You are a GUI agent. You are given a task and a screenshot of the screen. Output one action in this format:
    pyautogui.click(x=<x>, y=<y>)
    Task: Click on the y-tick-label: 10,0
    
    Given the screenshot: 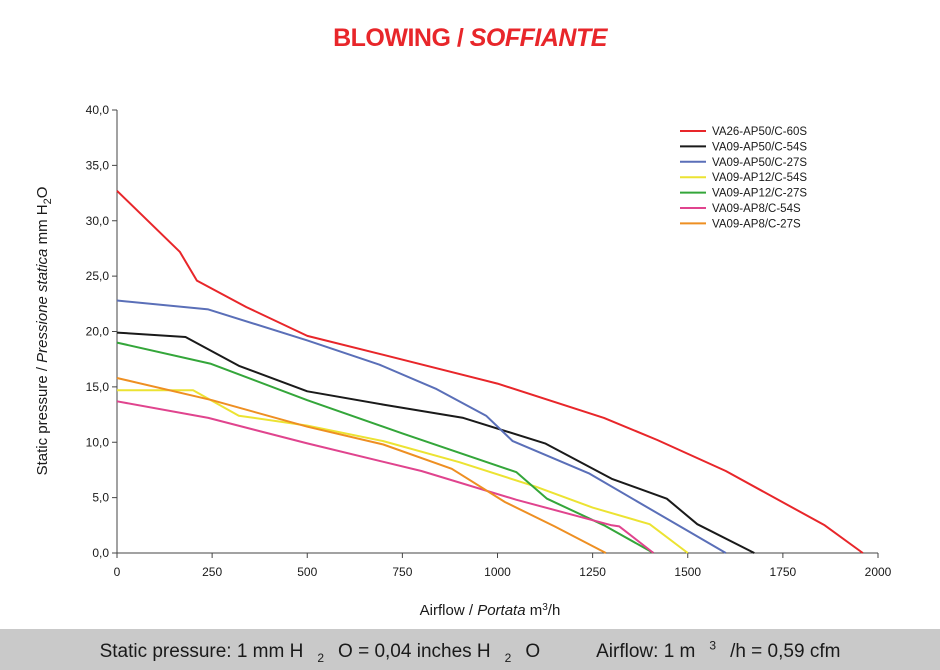 What is the action you would take?
    pyautogui.click(x=98, y=442)
    